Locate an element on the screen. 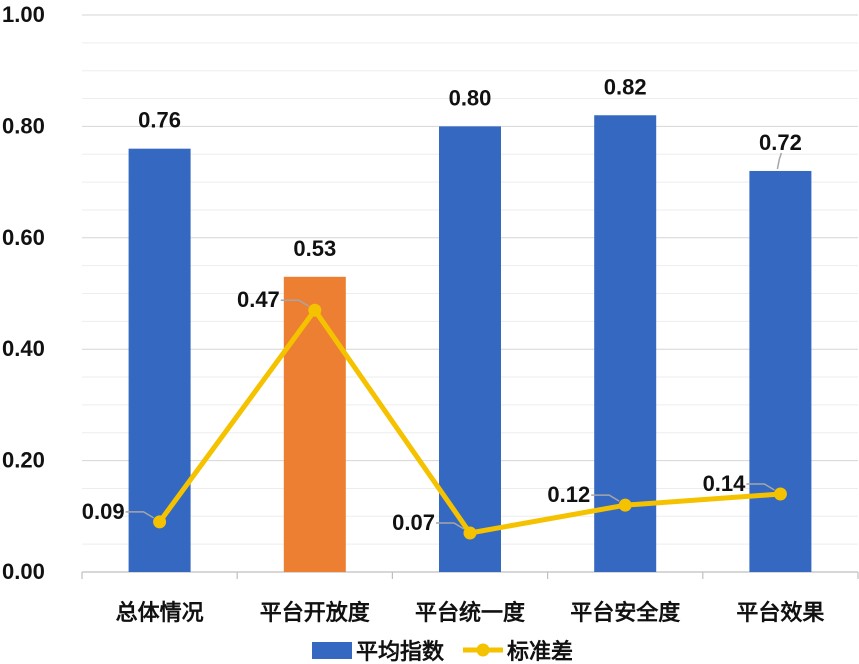  y-tick-label: 0.60 is located at coordinates (23, 237).